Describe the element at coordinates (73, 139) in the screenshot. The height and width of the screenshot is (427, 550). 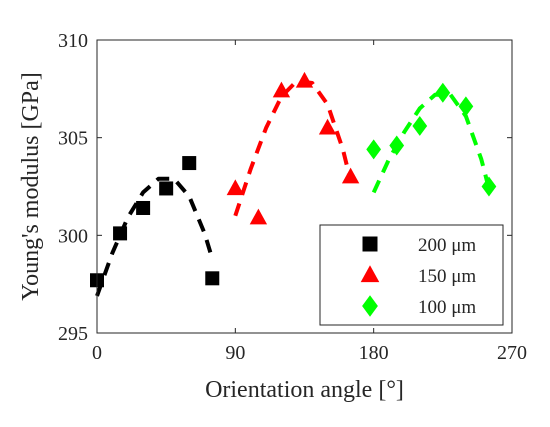
I see `y-tick-label: 305` at that location.